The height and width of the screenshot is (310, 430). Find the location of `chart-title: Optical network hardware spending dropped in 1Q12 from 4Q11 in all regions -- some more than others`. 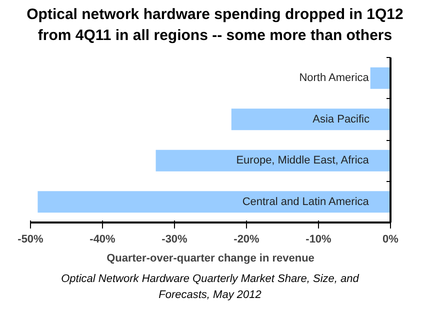

chart-title: Optical network hardware spending dropped in 1Q12 from 4Q11 in all regions -- some more than others is located at coordinates (215, 25).